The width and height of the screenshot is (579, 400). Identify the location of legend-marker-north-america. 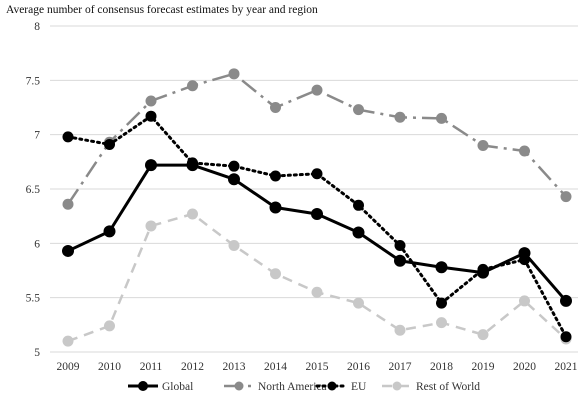
(239, 386).